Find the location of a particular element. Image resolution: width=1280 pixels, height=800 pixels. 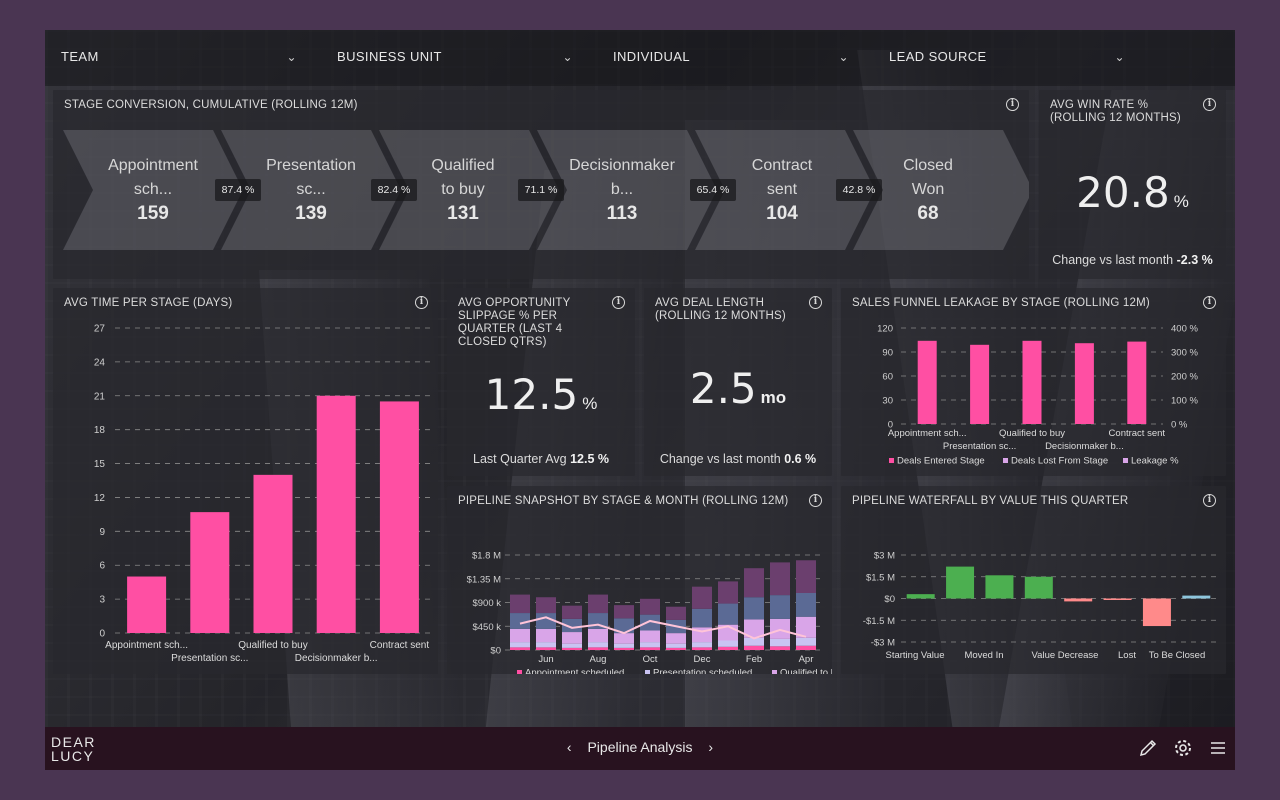

footer-label: Last Quarter Avg is located at coordinates (520, 459).